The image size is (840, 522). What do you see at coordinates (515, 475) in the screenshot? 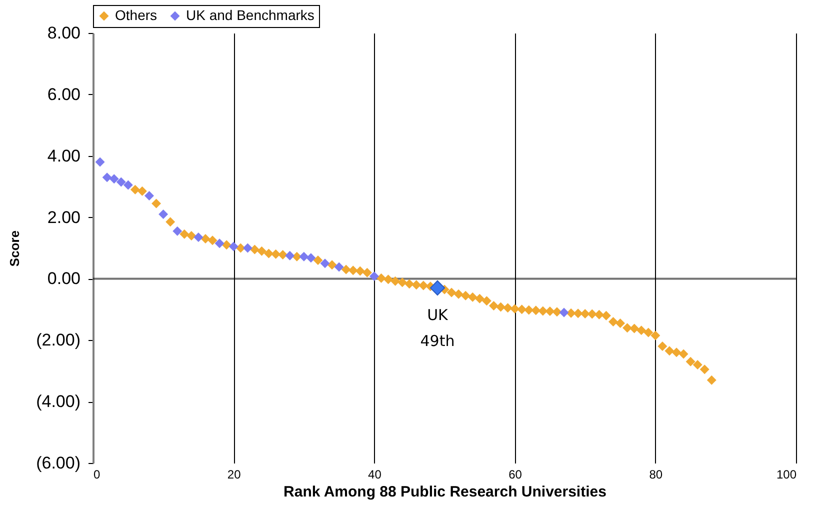
I see `x-tick-label: 60` at bounding box center [515, 475].